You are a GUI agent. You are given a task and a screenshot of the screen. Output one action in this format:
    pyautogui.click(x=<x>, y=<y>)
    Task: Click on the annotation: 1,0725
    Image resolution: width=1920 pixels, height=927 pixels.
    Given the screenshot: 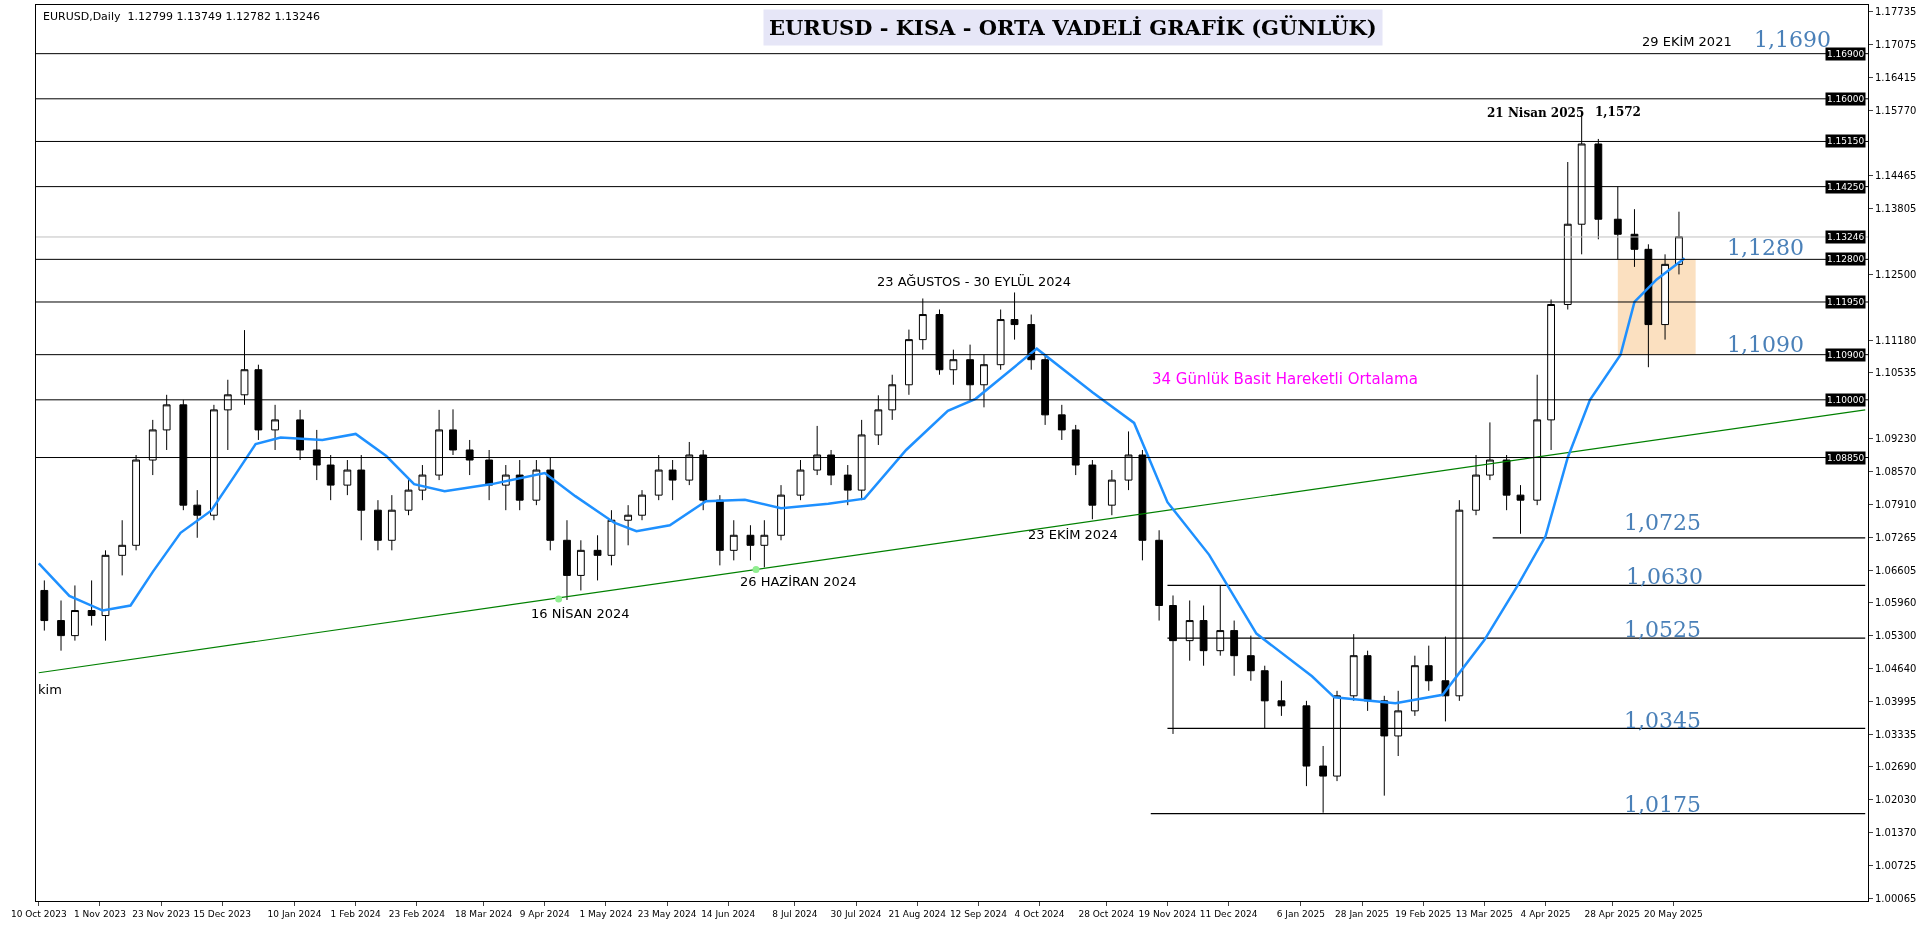 What is the action you would take?
    pyautogui.click(x=1662, y=522)
    